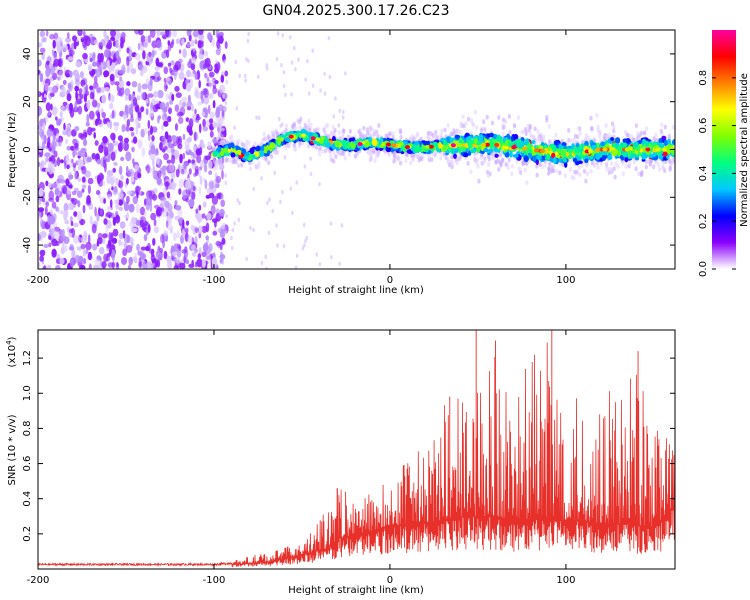 Image resolution: width=750 pixels, height=600 pixels. Describe the element at coordinates (12, 150) in the screenshot. I see `spectrogram-y-label: Frequency (Hz)` at that location.